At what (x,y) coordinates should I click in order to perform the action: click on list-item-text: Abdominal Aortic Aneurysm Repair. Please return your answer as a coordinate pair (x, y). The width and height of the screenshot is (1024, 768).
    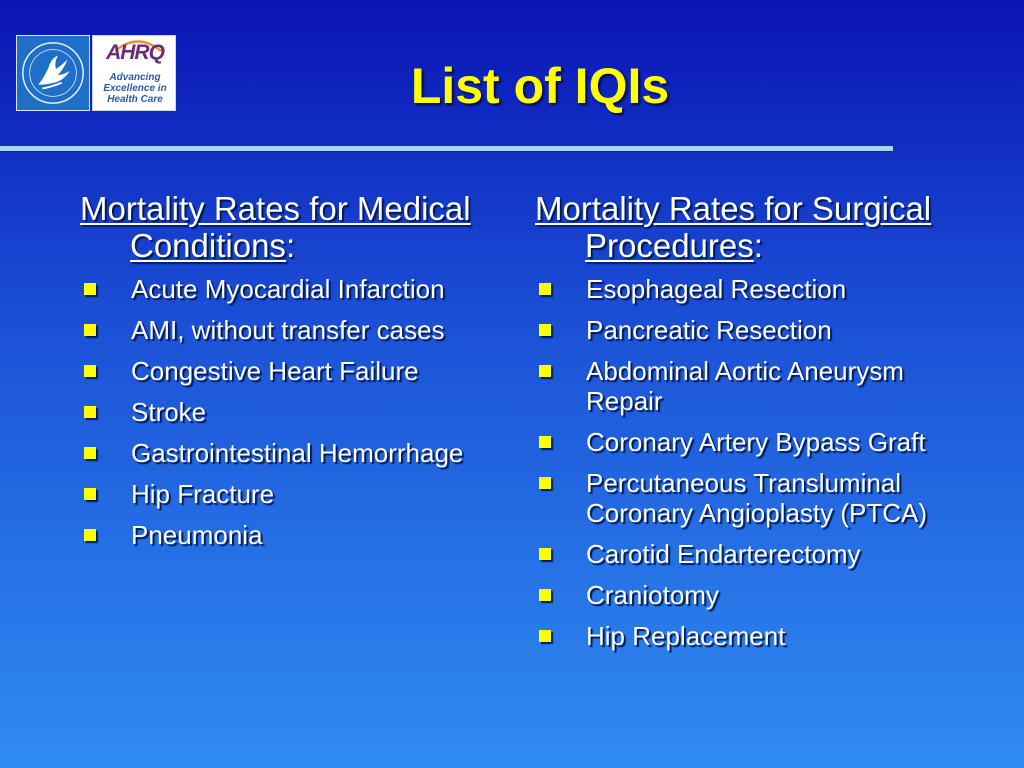
    Looking at the image, I should click on (745, 386).